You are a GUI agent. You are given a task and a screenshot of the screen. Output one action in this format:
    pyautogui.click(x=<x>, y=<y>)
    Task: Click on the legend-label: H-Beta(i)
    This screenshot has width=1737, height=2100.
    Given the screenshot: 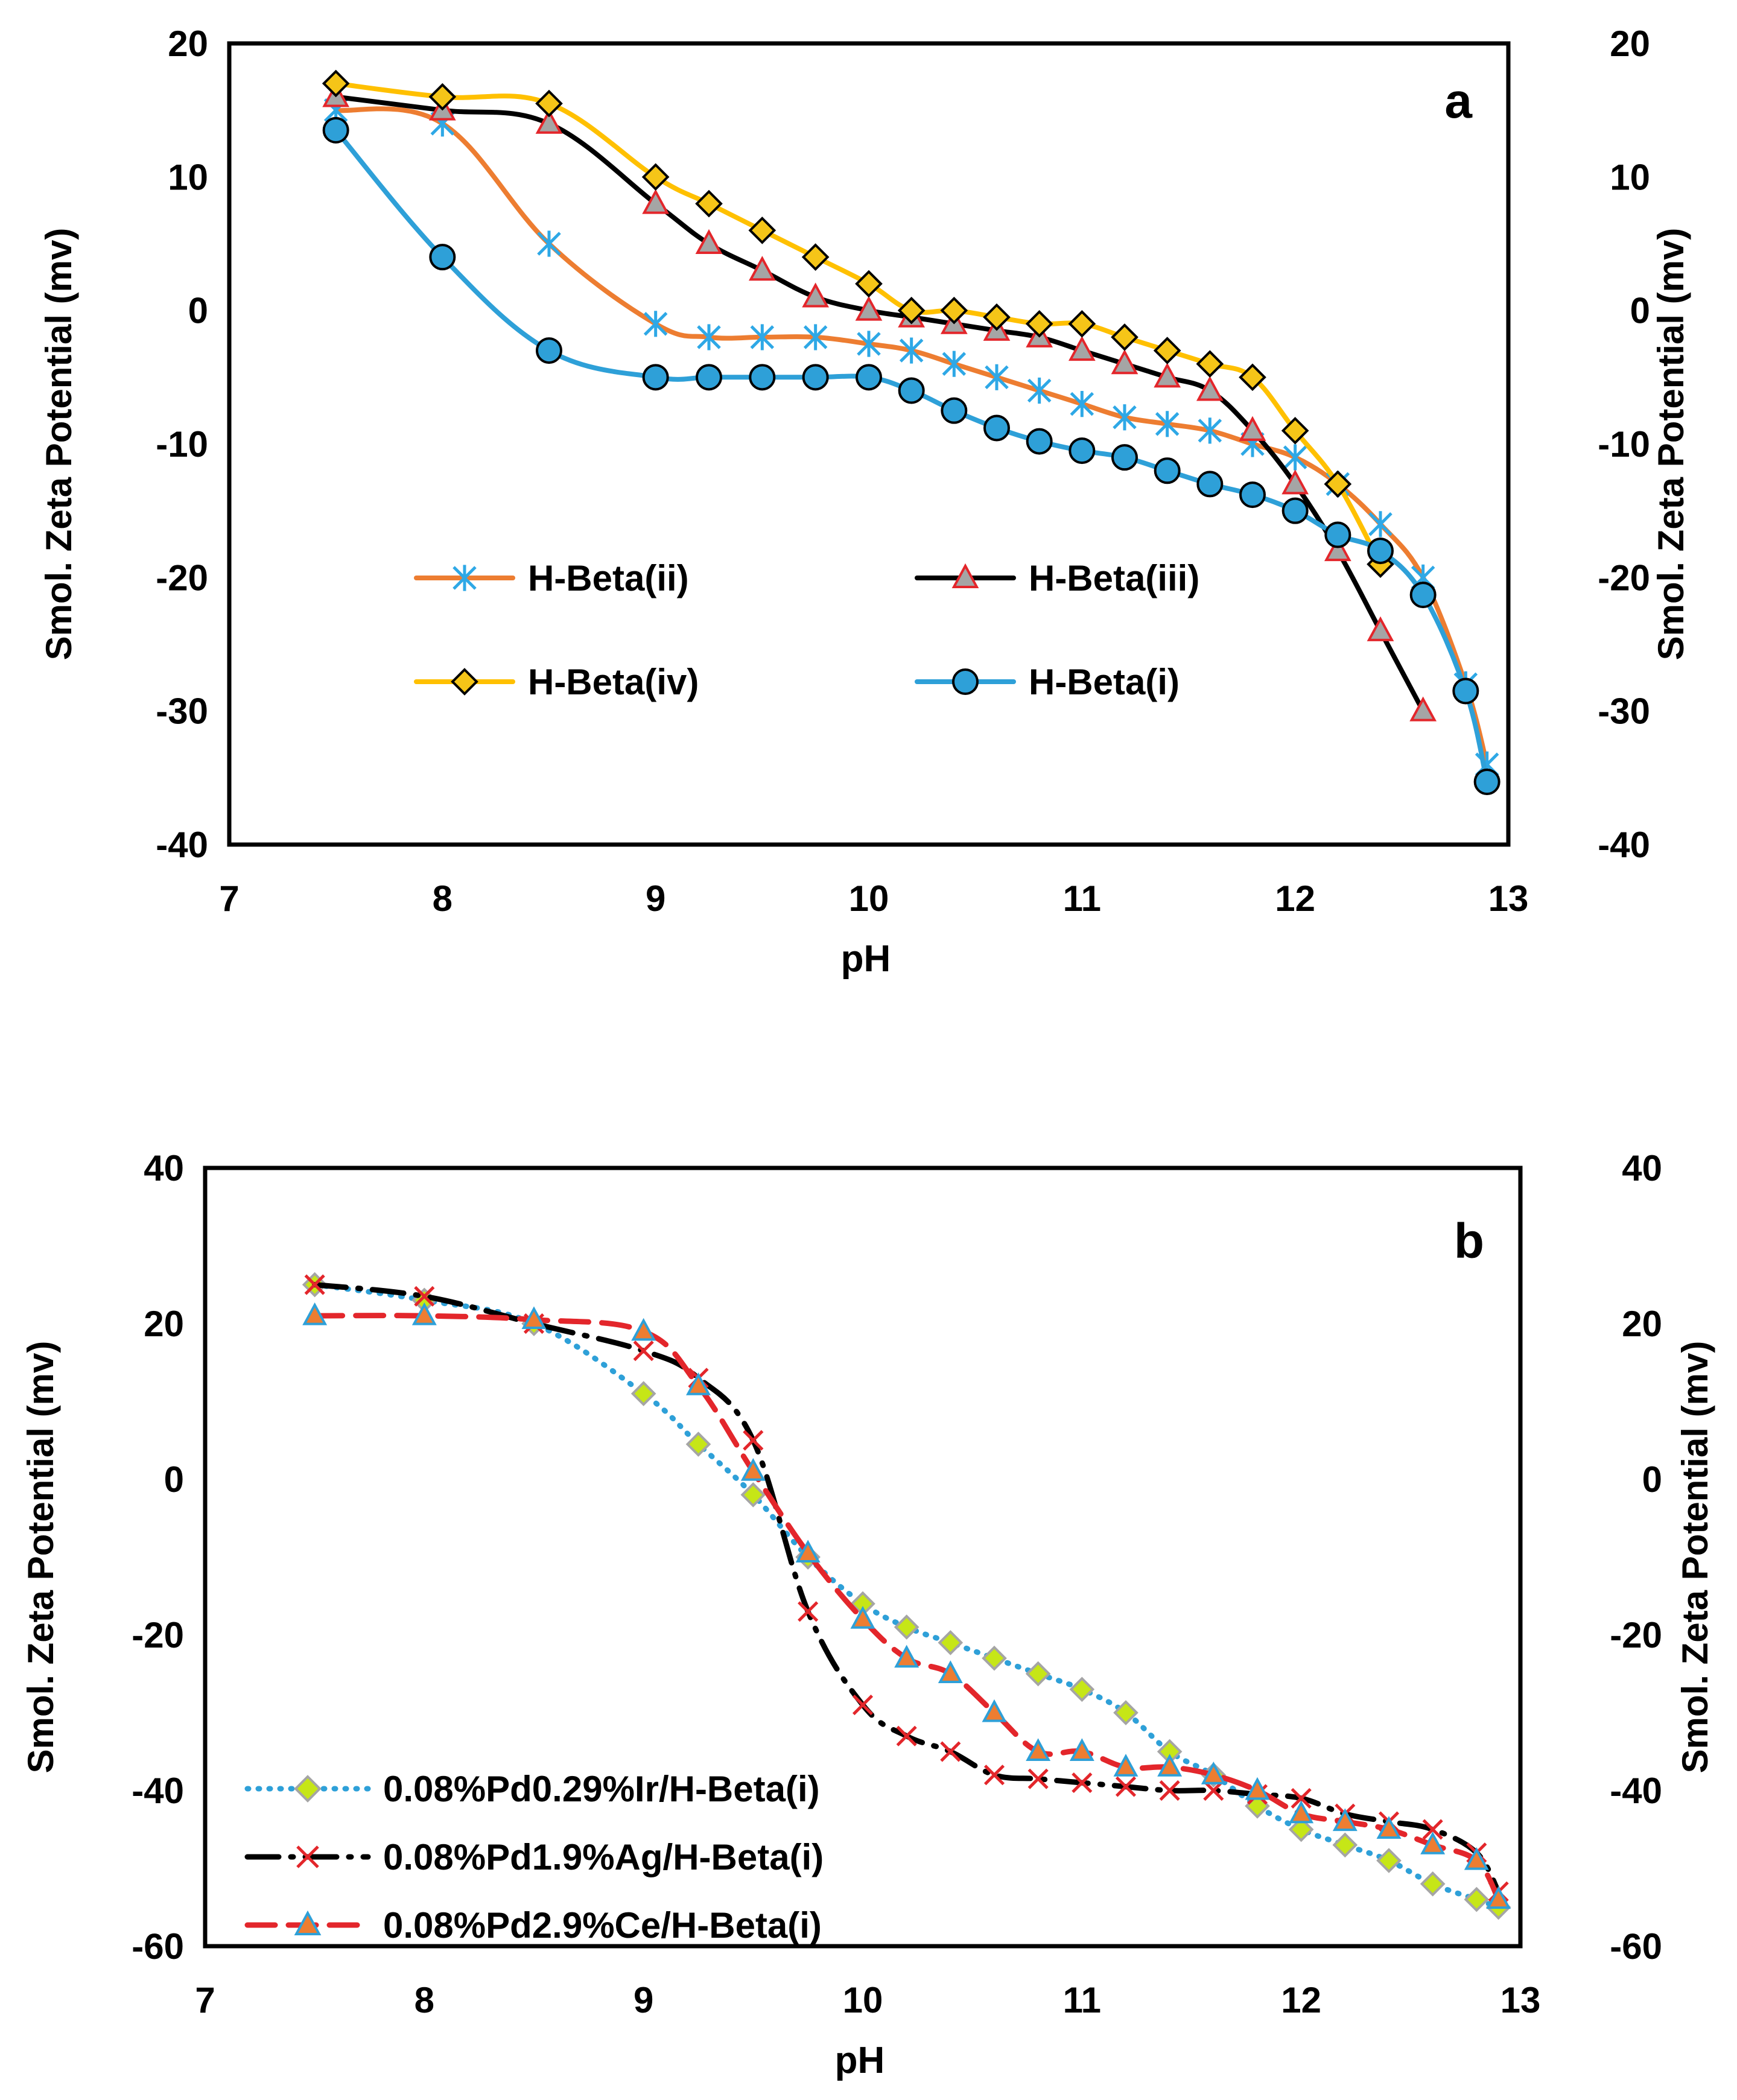 What is the action you would take?
    pyautogui.click(x=1105, y=682)
    